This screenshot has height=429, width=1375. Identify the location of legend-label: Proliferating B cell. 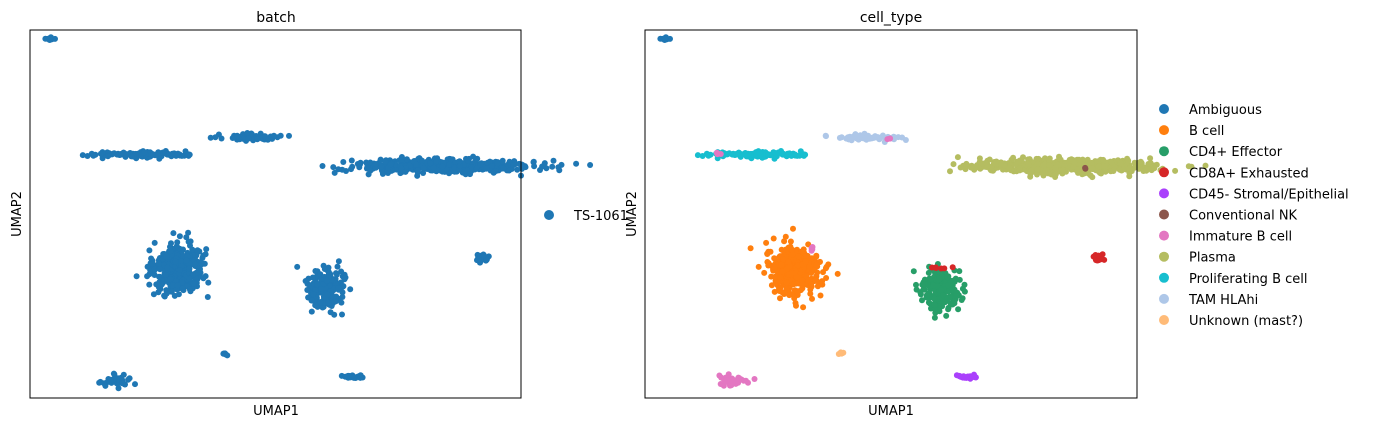
(1248, 279).